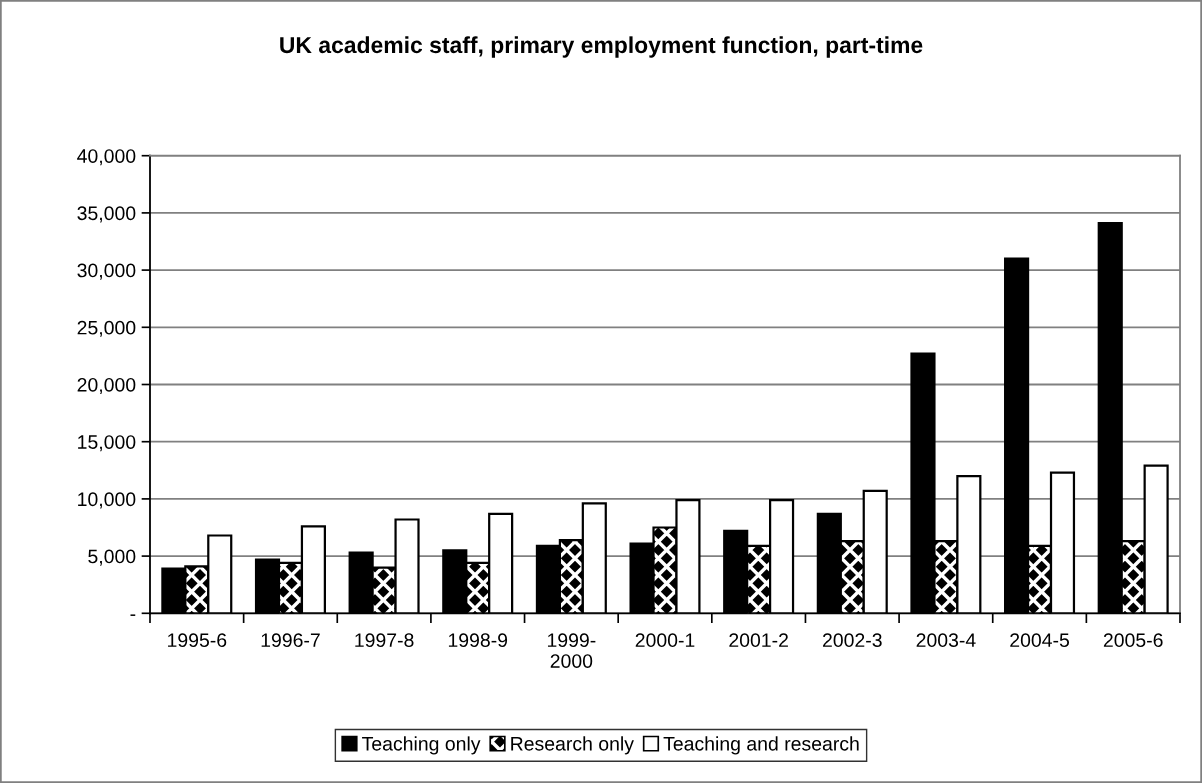 The width and height of the screenshot is (1202, 783). What do you see at coordinates (133, 615) in the screenshot?
I see `y-tick-label: -` at bounding box center [133, 615].